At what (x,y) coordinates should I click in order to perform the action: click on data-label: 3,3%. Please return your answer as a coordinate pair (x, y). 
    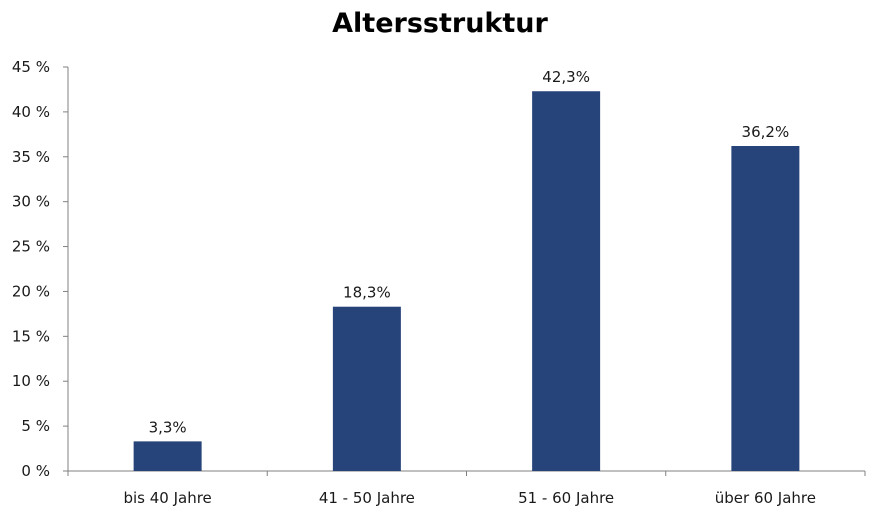
    Looking at the image, I should click on (168, 427).